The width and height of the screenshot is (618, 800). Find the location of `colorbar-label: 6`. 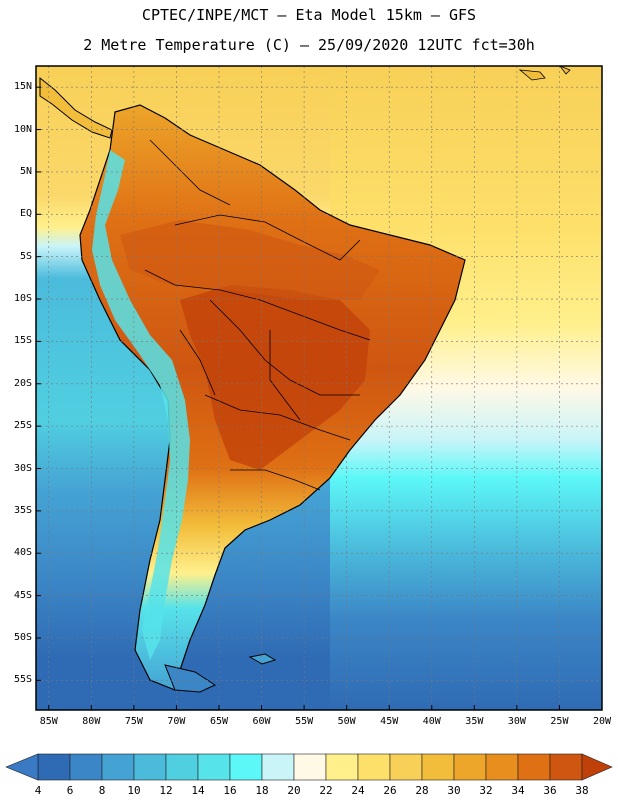

colorbar-label: 6 is located at coordinates (70, 790).